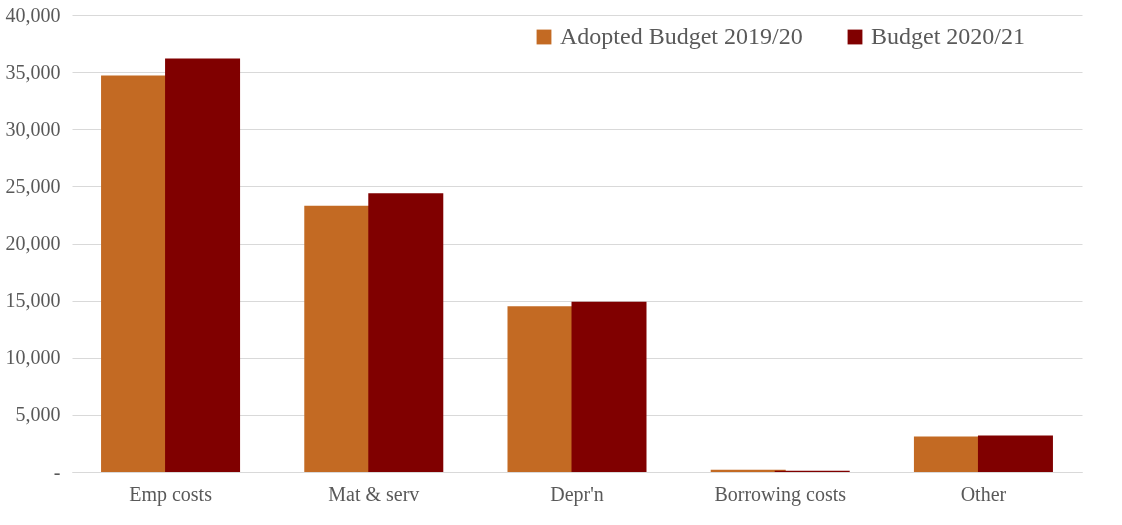  Describe the element at coordinates (374, 493) in the screenshot. I see `x-tick-label: Mat & serv` at that location.